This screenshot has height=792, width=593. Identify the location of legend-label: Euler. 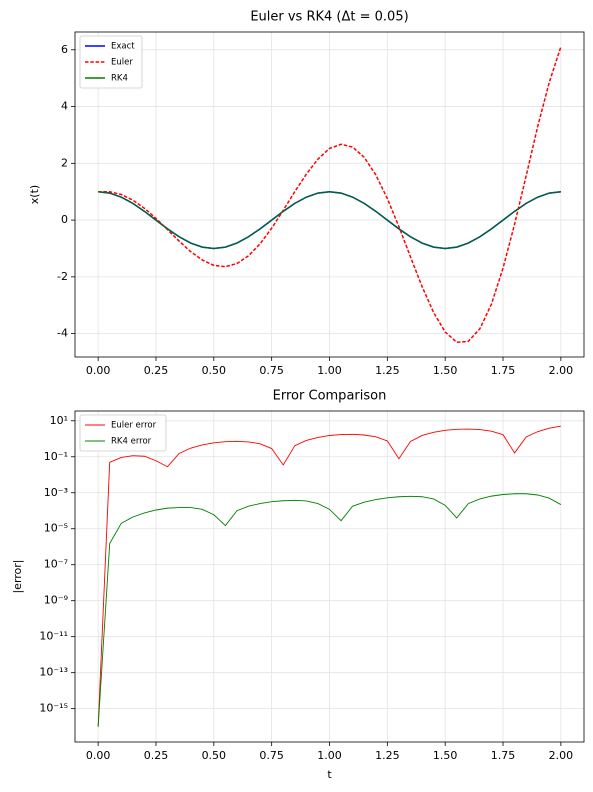
(122, 63).